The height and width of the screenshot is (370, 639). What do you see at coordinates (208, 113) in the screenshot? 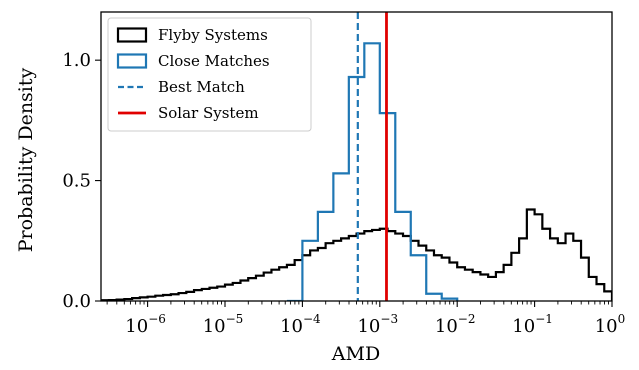
I see `legend-label: Solar System` at bounding box center [208, 113].